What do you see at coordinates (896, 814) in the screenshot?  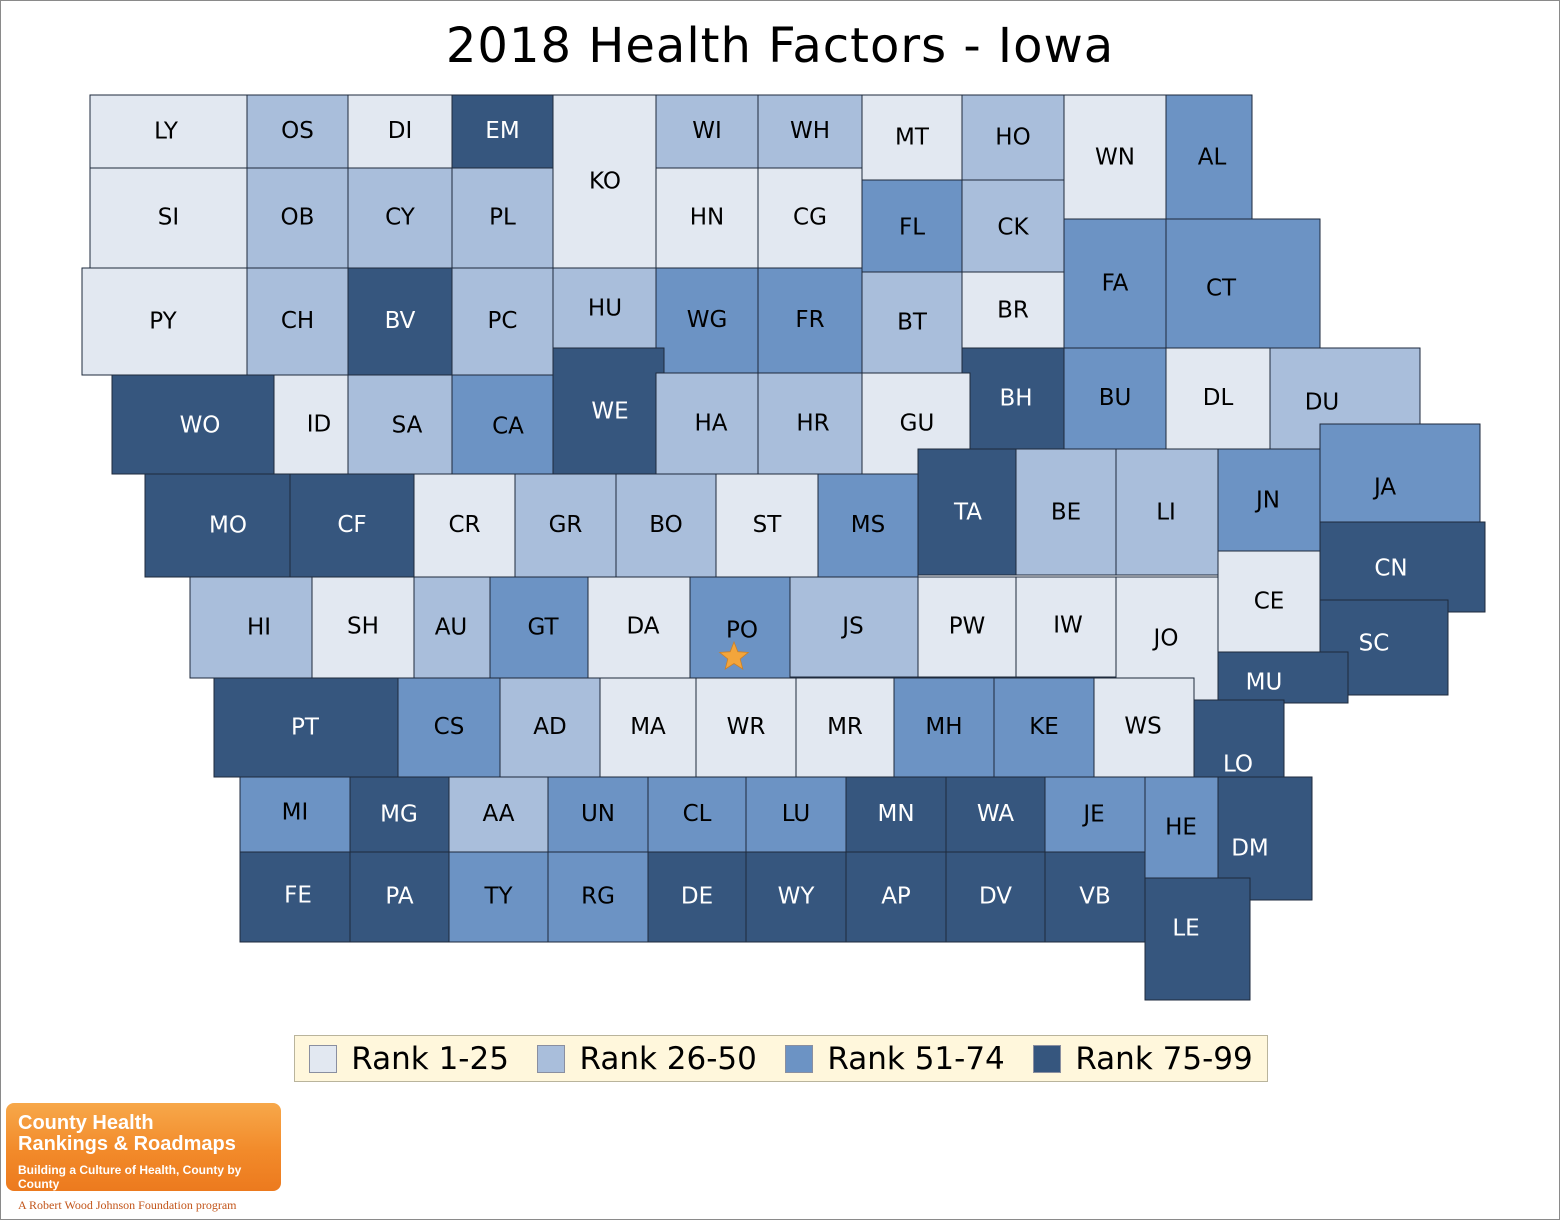 I see `county-shape-mn` at bounding box center [896, 814].